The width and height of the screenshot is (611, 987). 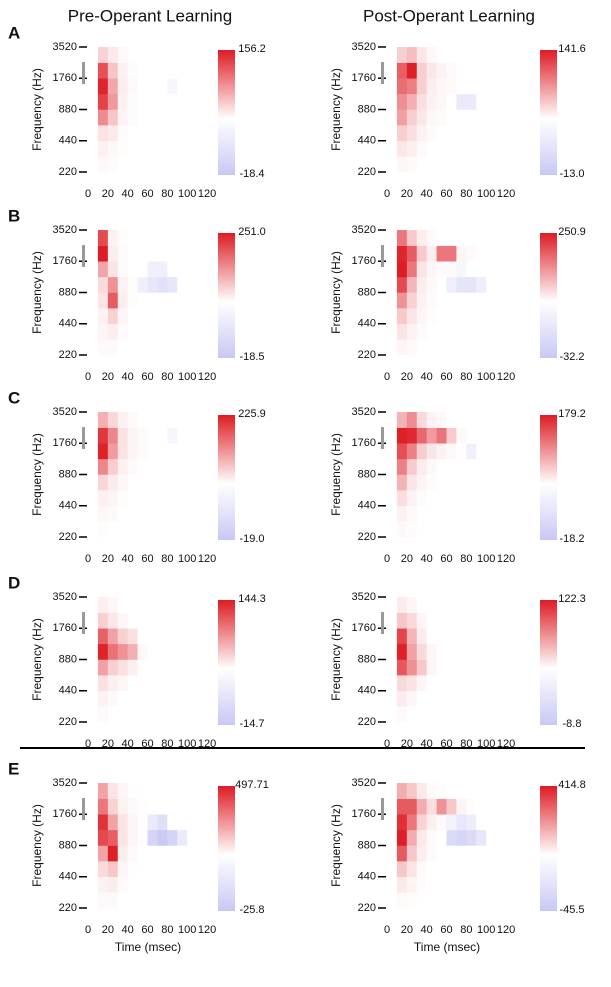 I want to click on y-tick-label: 880, so click(x=367, y=292).